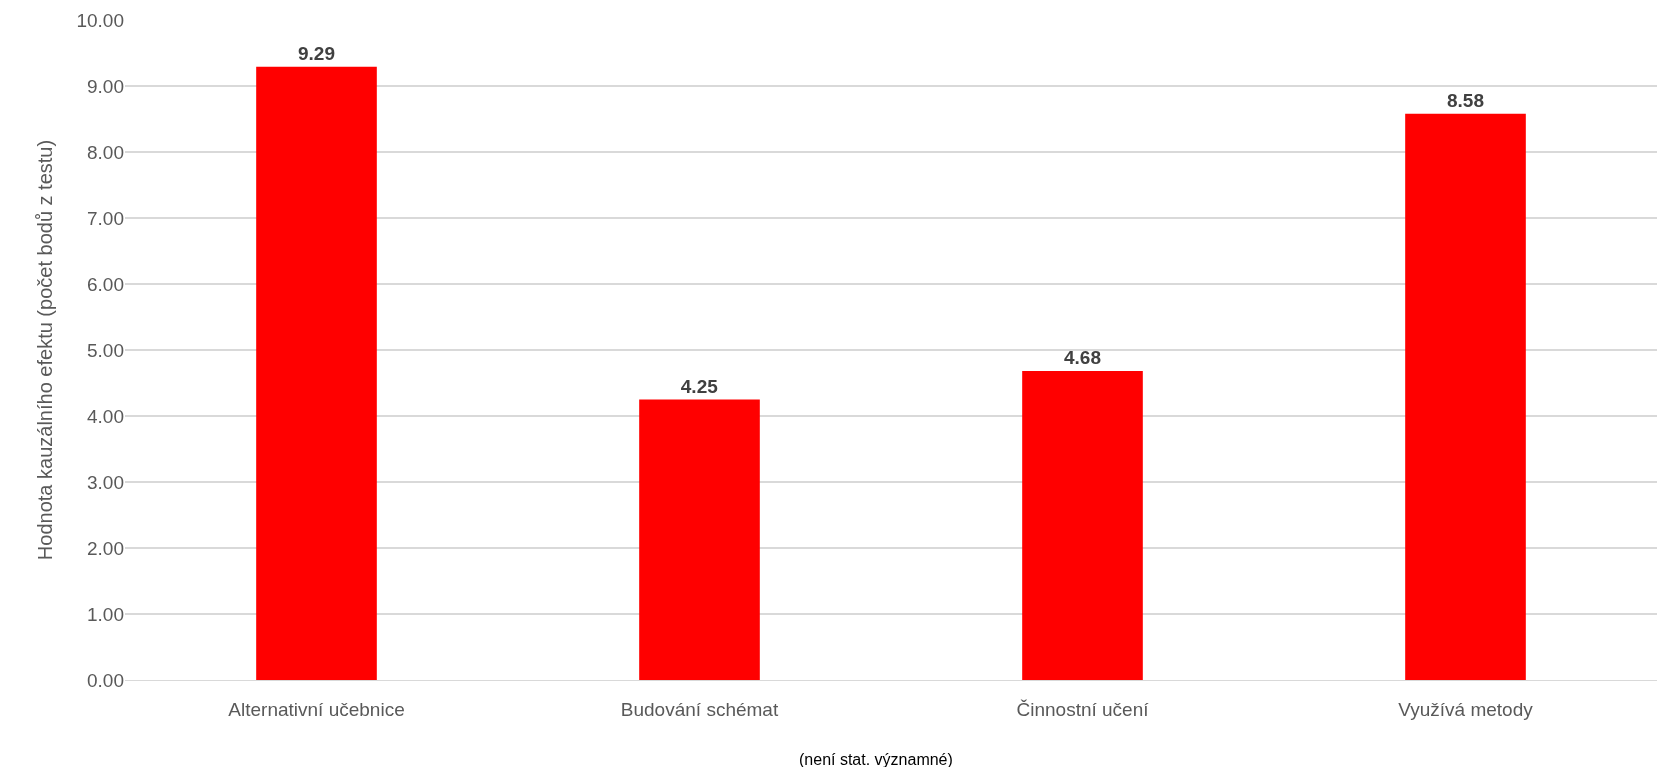 This screenshot has height=767, width=1663. Describe the element at coordinates (105, 218) in the screenshot. I see `y-tick-label: 7.00` at that location.